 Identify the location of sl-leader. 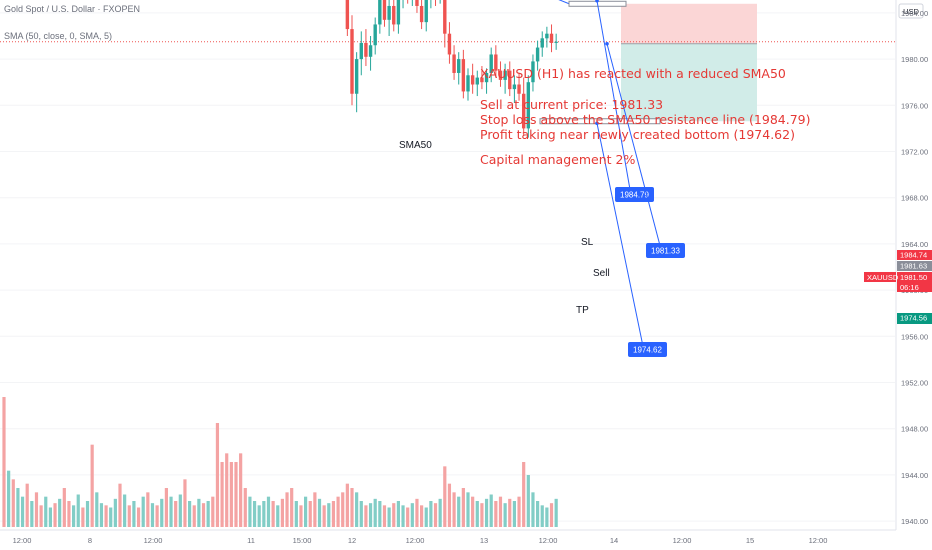
(614, 101).